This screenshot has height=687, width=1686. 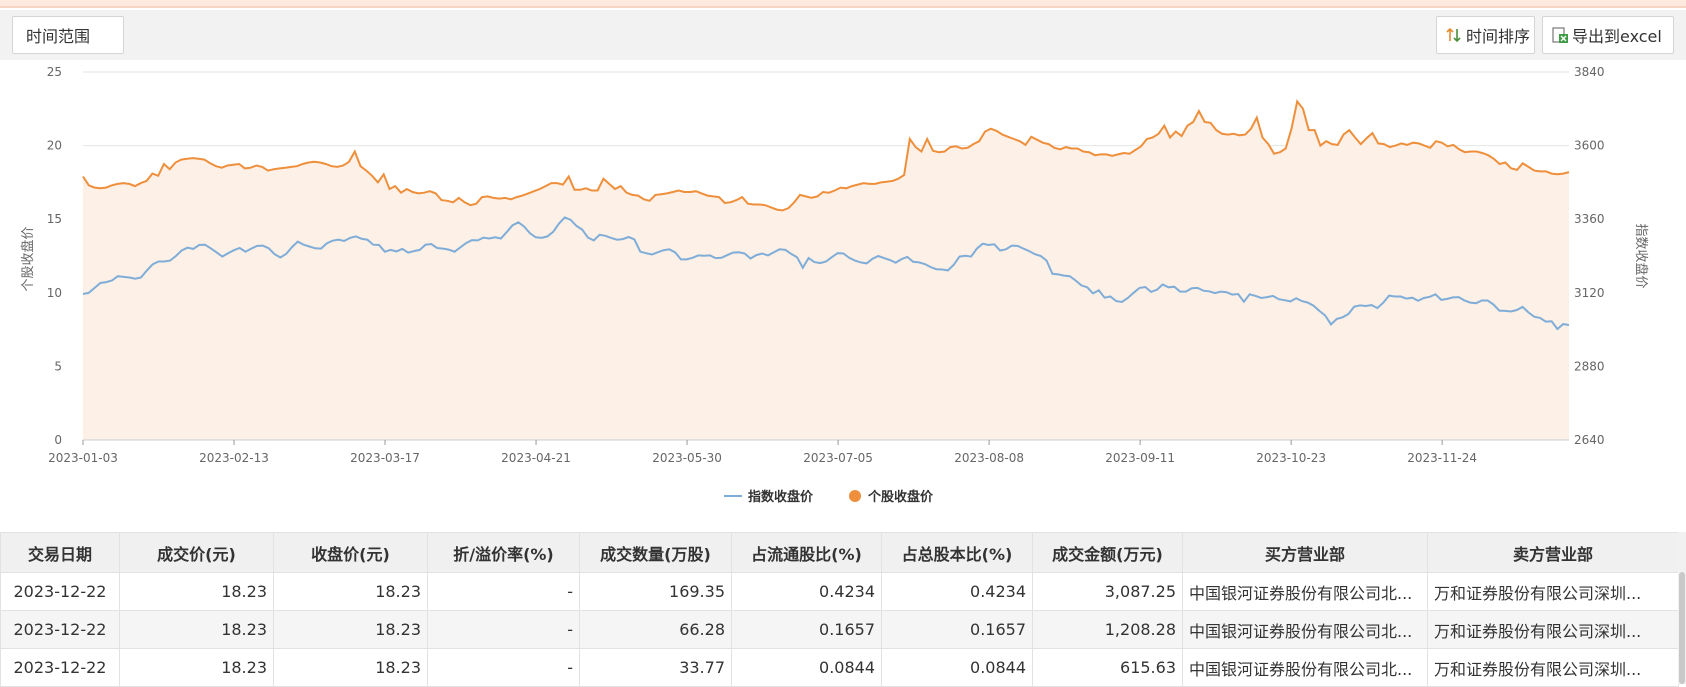 What do you see at coordinates (1589, 293) in the screenshot?
I see `right-tick-label: 3120` at bounding box center [1589, 293].